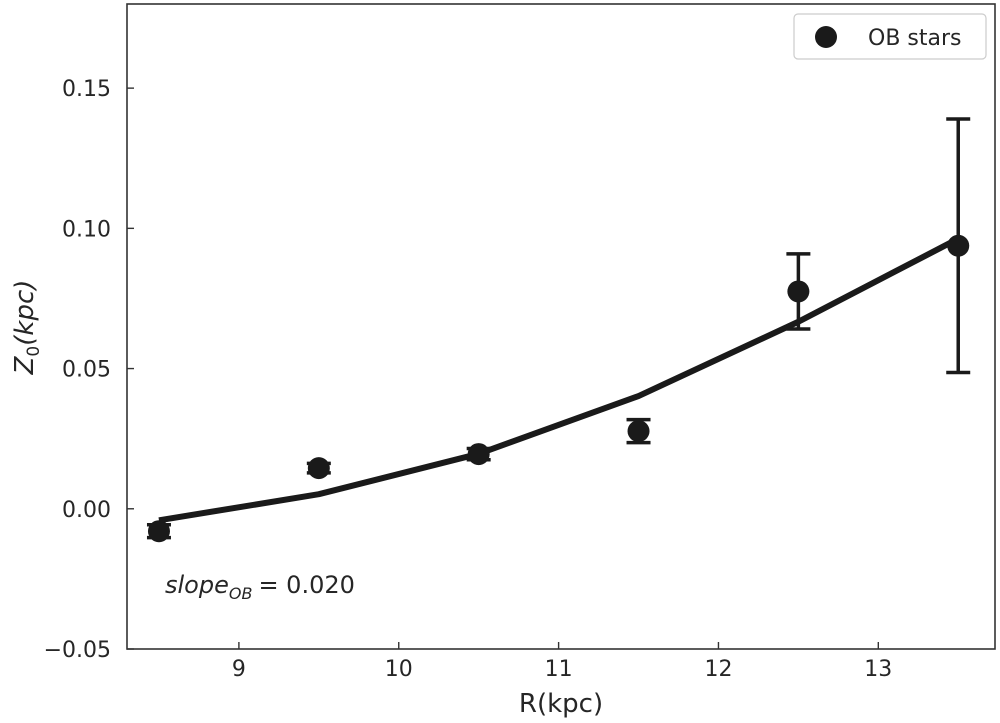 The image size is (1000, 723). Describe the element at coordinates (399, 669) in the screenshot. I see `x-tick-label: 10` at that location.